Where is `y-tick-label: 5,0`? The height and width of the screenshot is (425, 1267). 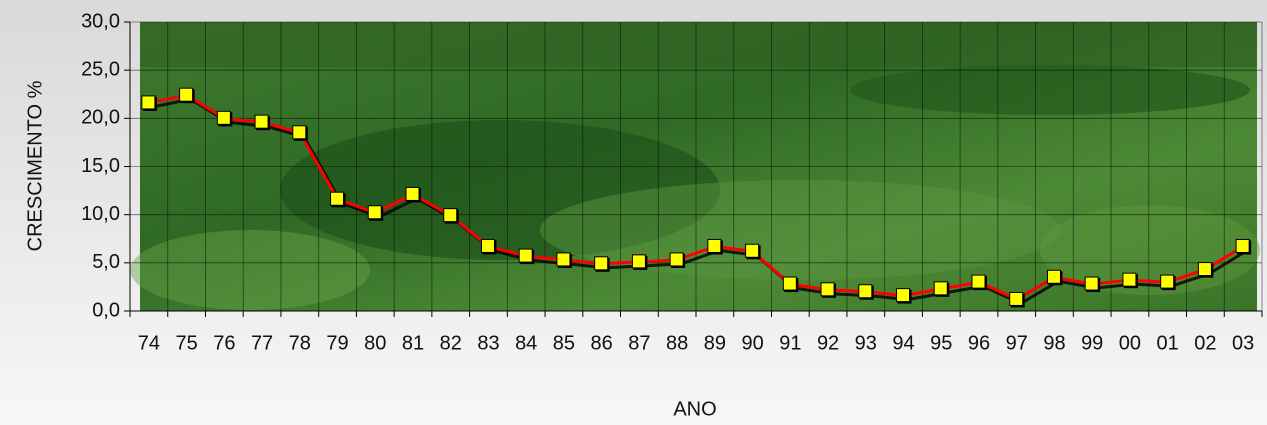 y-tick-label: 5,0 is located at coordinates (106, 262).